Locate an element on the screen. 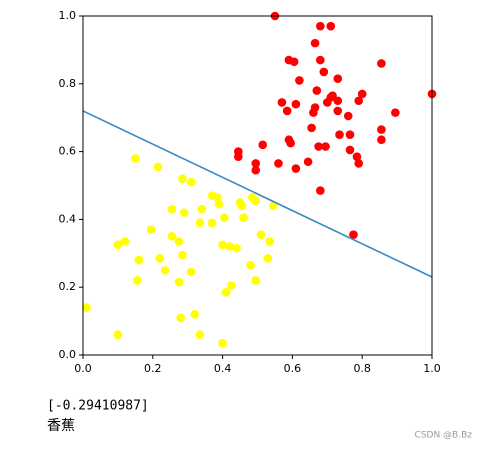  y-tick-label: 1.0 is located at coordinates (68, 15).